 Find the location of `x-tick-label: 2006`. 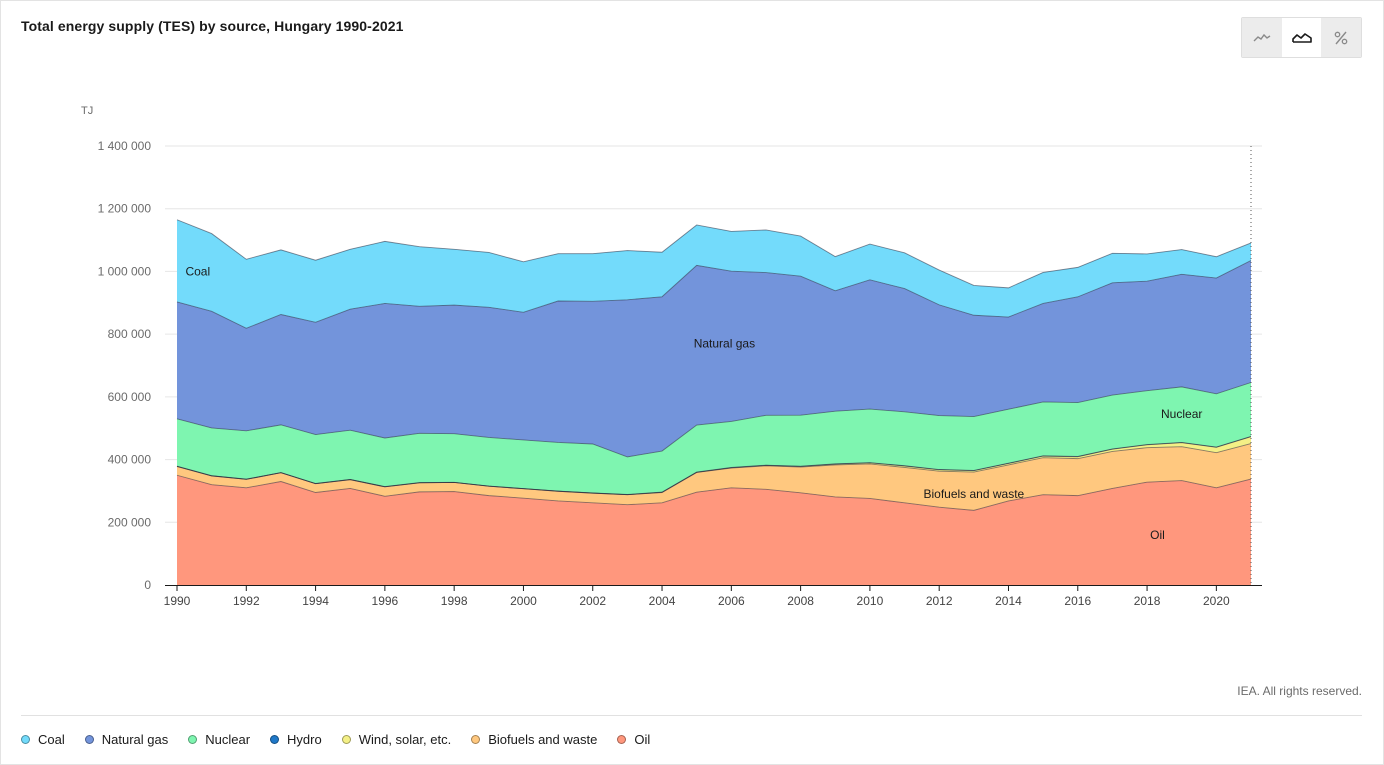

x-tick-label: 2006 is located at coordinates (731, 601).